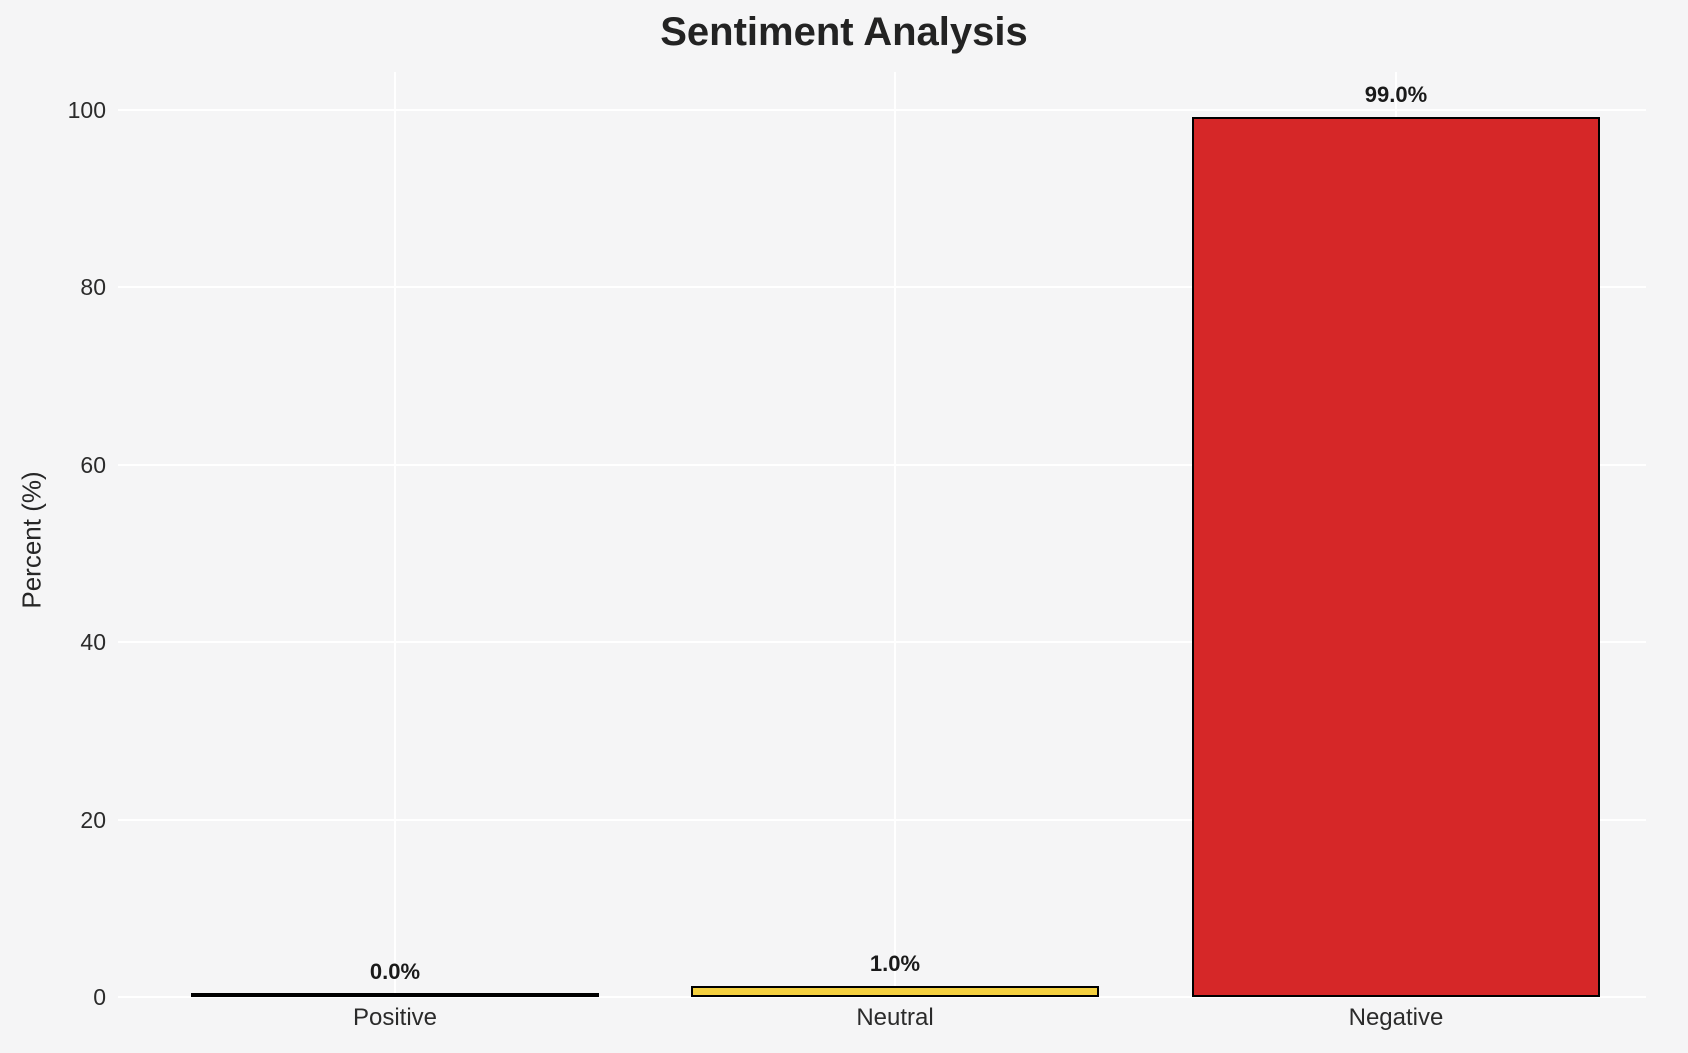  What do you see at coordinates (395, 1017) in the screenshot?
I see `x-tick-label-positive: Positive` at bounding box center [395, 1017].